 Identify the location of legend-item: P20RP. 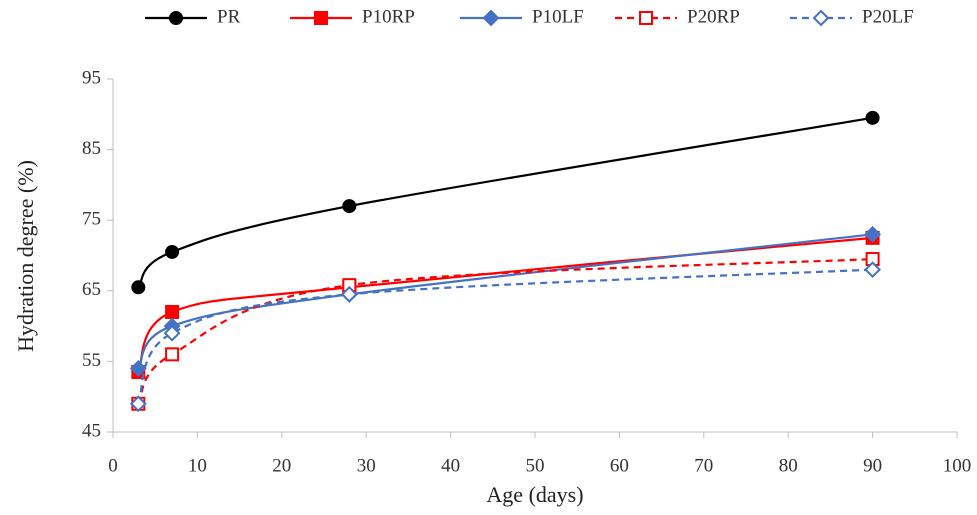
(677, 16).